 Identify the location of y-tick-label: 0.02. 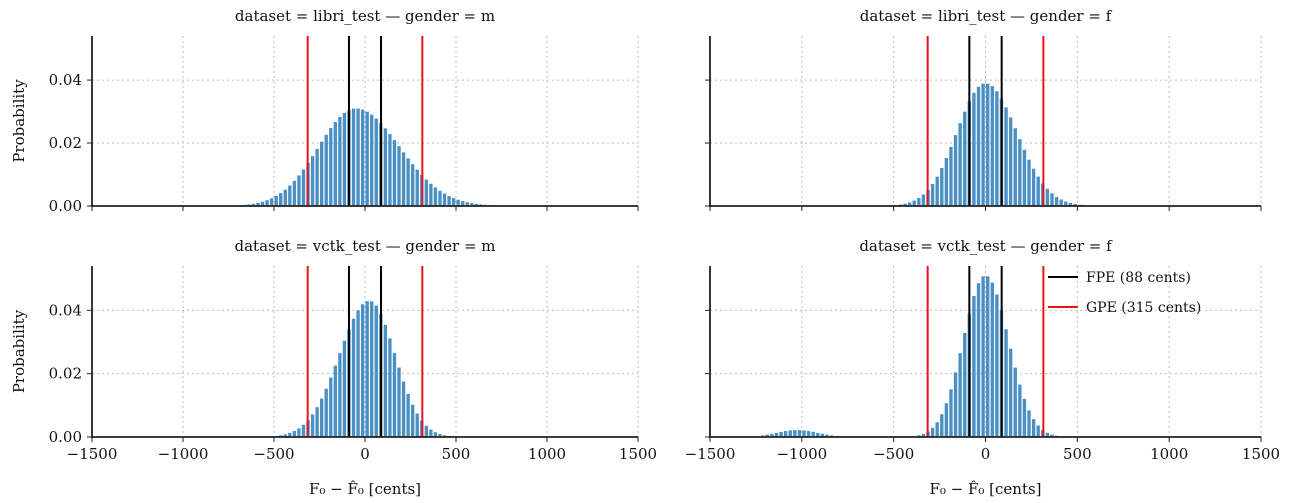
(65, 374).